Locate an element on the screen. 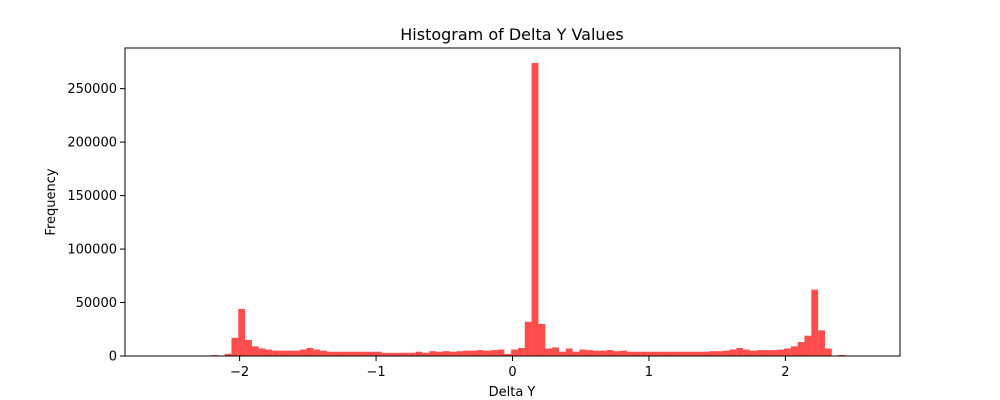  y-tick-label: 100000 is located at coordinates (92, 250).